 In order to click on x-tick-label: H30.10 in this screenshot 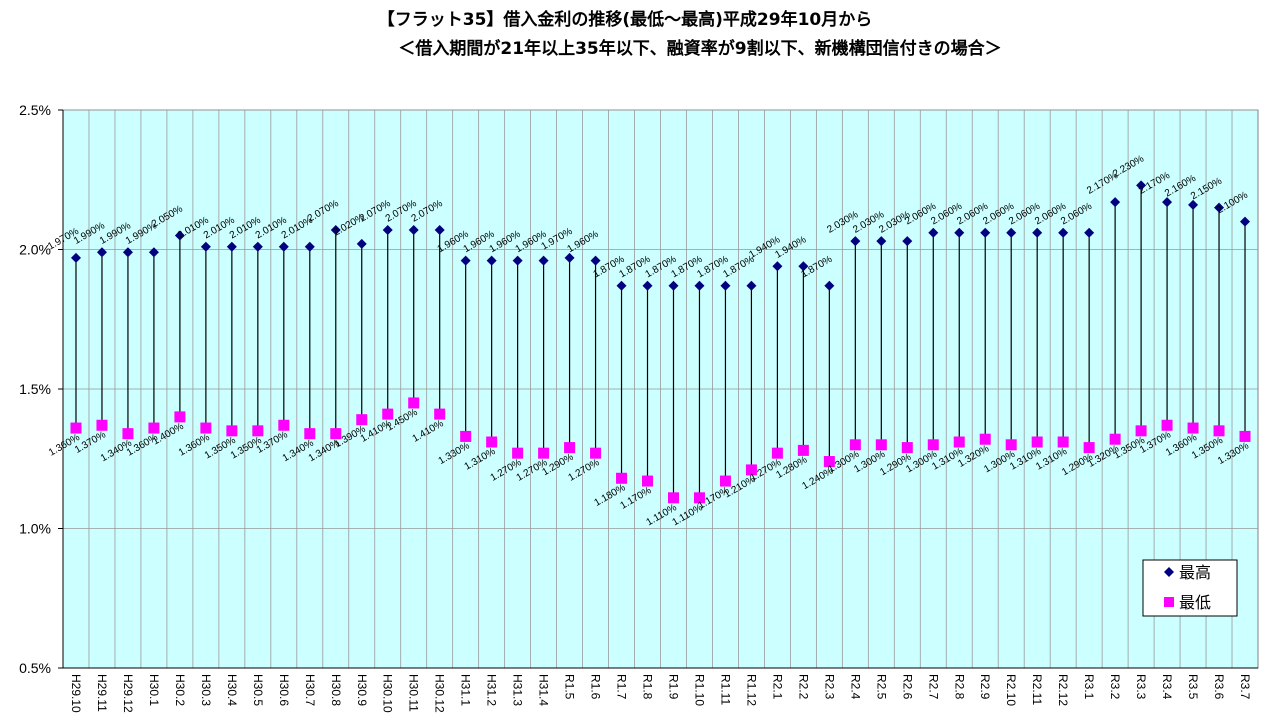, I will do `click(388, 693)`.